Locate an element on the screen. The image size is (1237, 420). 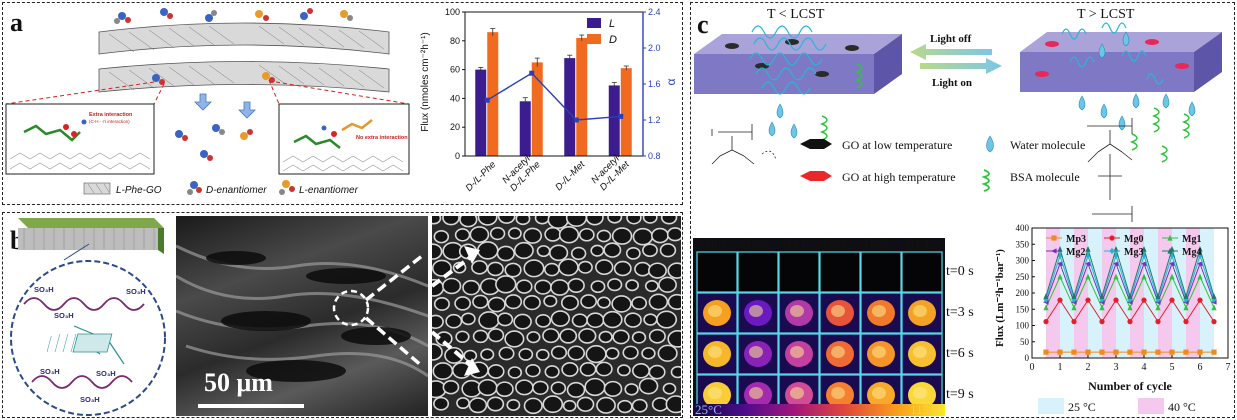
colorbar-min: 25°C is located at coordinates (708, 409).